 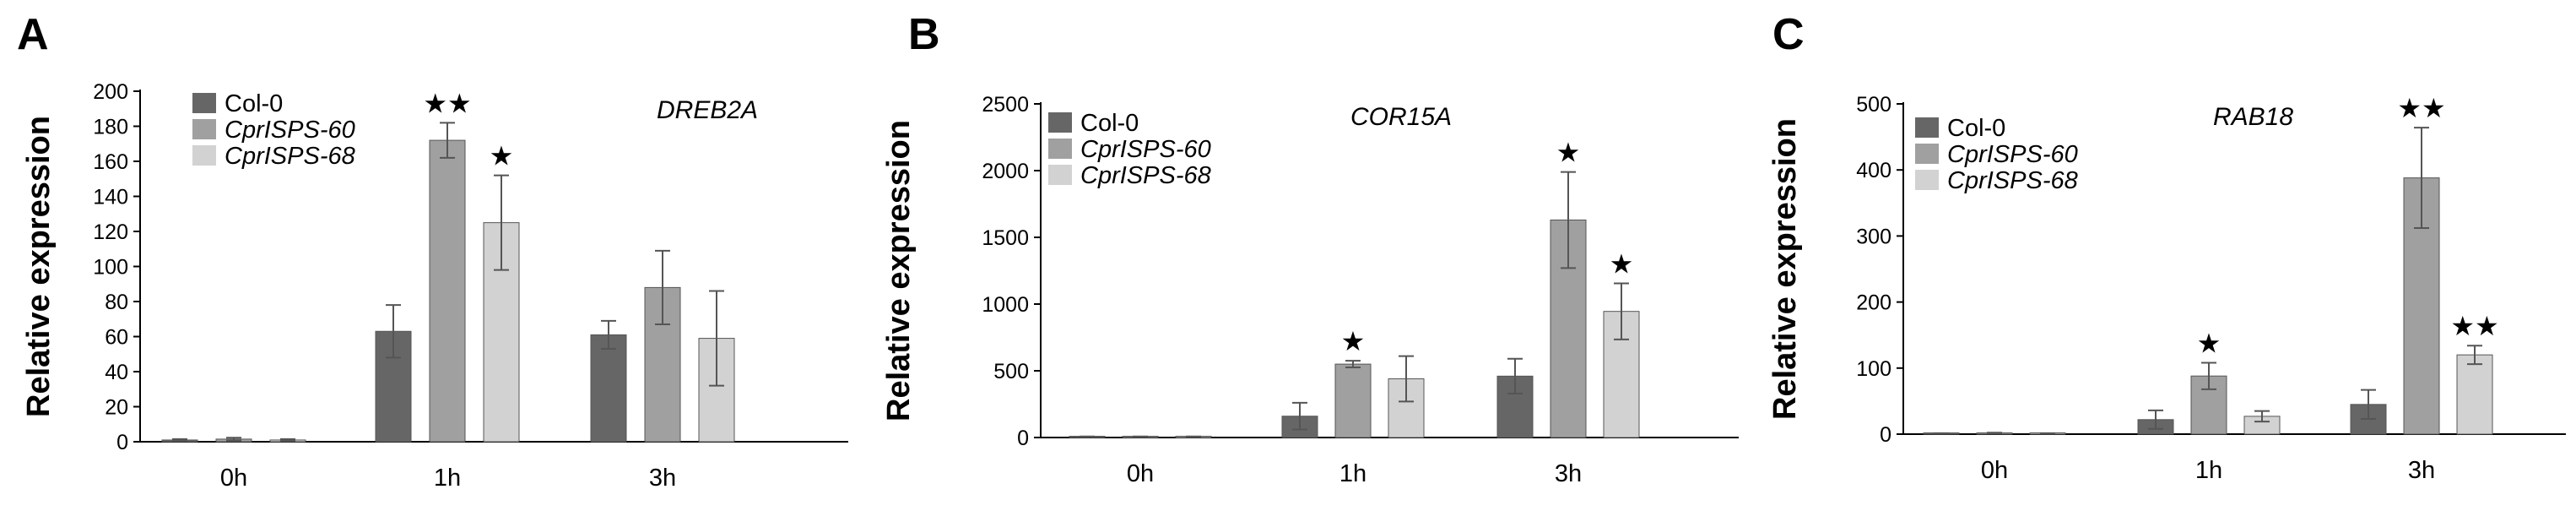 What do you see at coordinates (116, 372) in the screenshot?
I see `y-tick-label: 40` at bounding box center [116, 372].